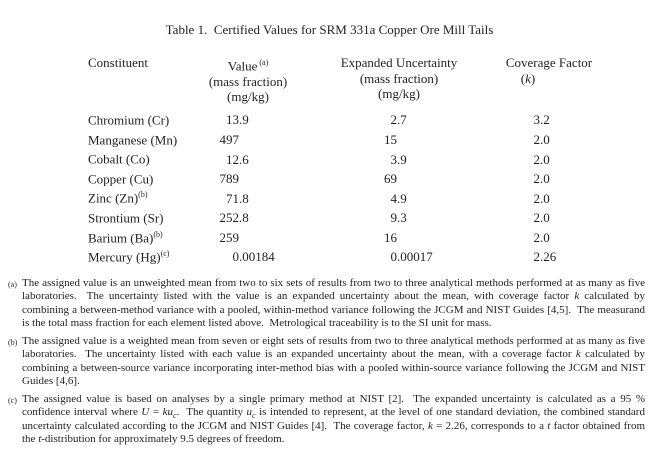 The width and height of the screenshot is (659, 471). I want to click on uncertainty-int: 9, so click(394, 218).